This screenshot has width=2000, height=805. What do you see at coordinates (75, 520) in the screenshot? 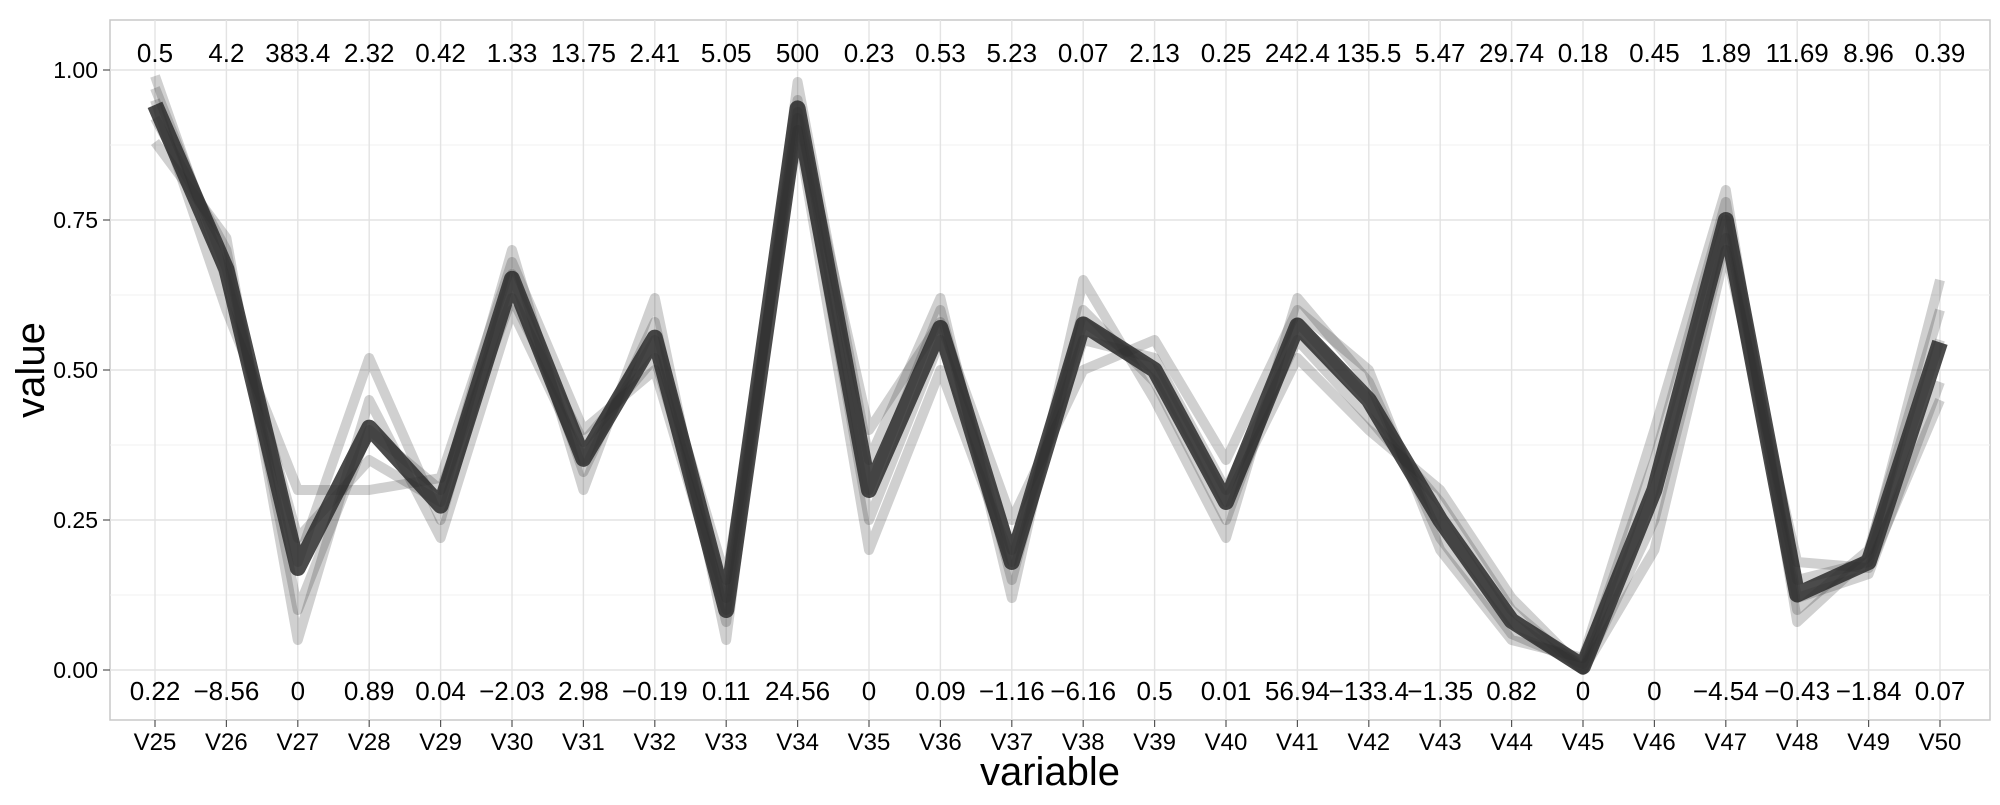
I see `y-tick-label: 0.25` at bounding box center [75, 520].